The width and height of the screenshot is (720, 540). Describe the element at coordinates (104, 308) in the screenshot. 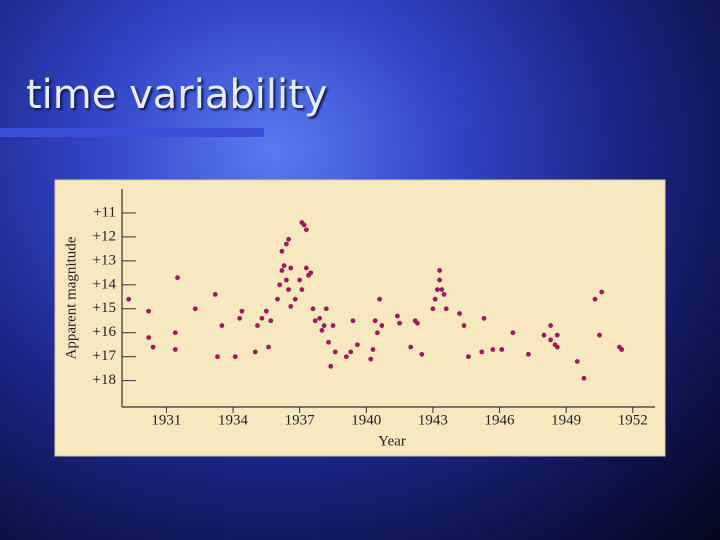

I see `y-tick-label: +15` at that location.